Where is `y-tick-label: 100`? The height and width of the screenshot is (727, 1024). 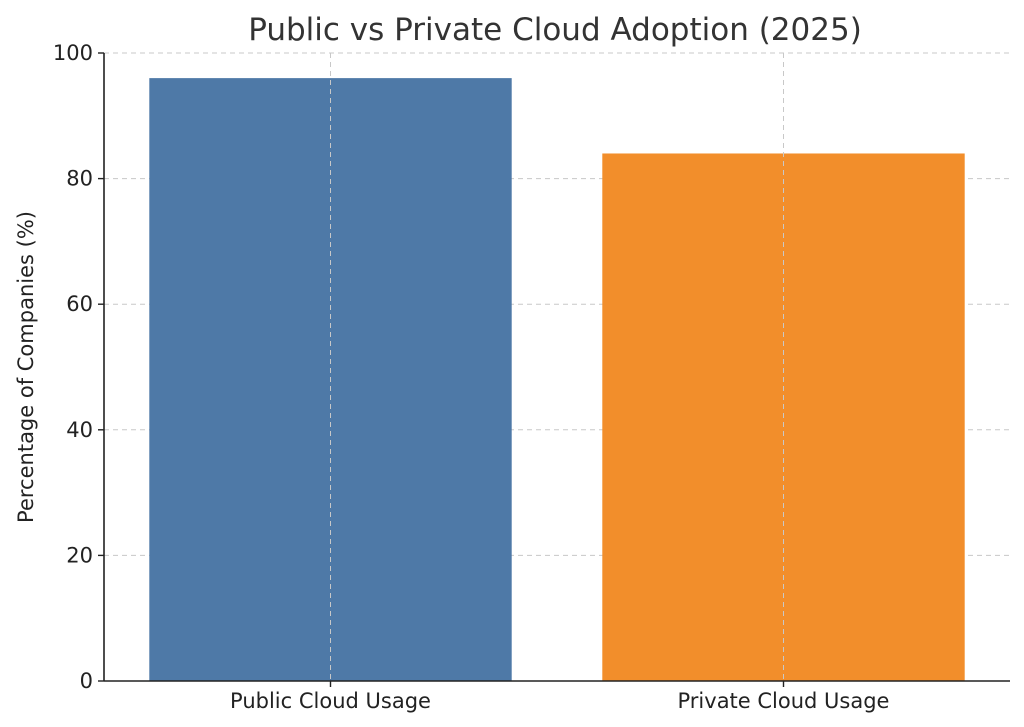 y-tick-label: 100 is located at coordinates (73, 53).